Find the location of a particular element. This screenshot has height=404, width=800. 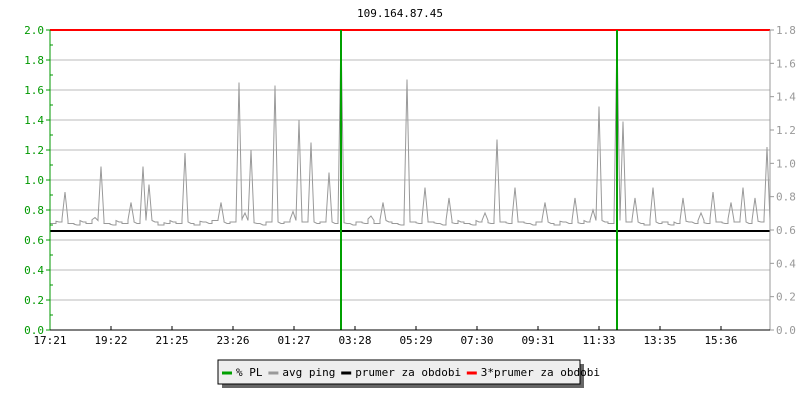

legend-label: 3*prumer za obdobi is located at coordinates (540, 372).